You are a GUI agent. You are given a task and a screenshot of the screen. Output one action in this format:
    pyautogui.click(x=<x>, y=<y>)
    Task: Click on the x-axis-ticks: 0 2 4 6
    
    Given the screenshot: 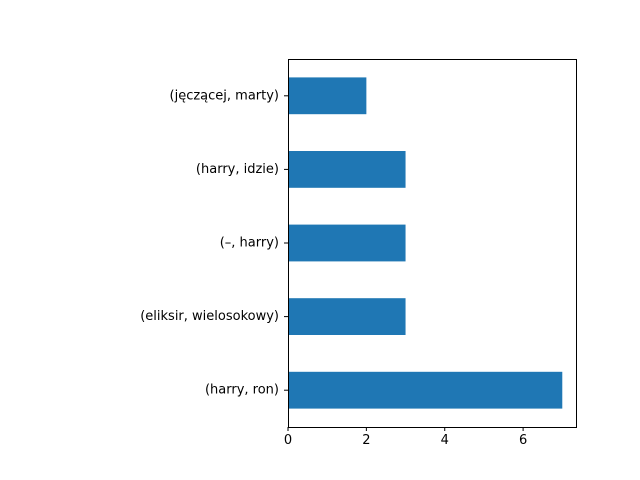 What is the action you would take?
    pyautogui.click(x=405, y=437)
    